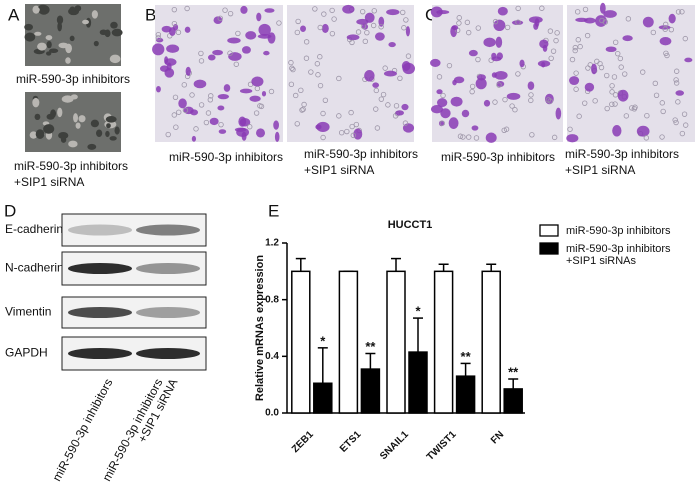 This screenshot has width=700, height=493. What do you see at coordinates (549, 230) in the screenshot?
I see `legend-swatch` at bounding box center [549, 230].